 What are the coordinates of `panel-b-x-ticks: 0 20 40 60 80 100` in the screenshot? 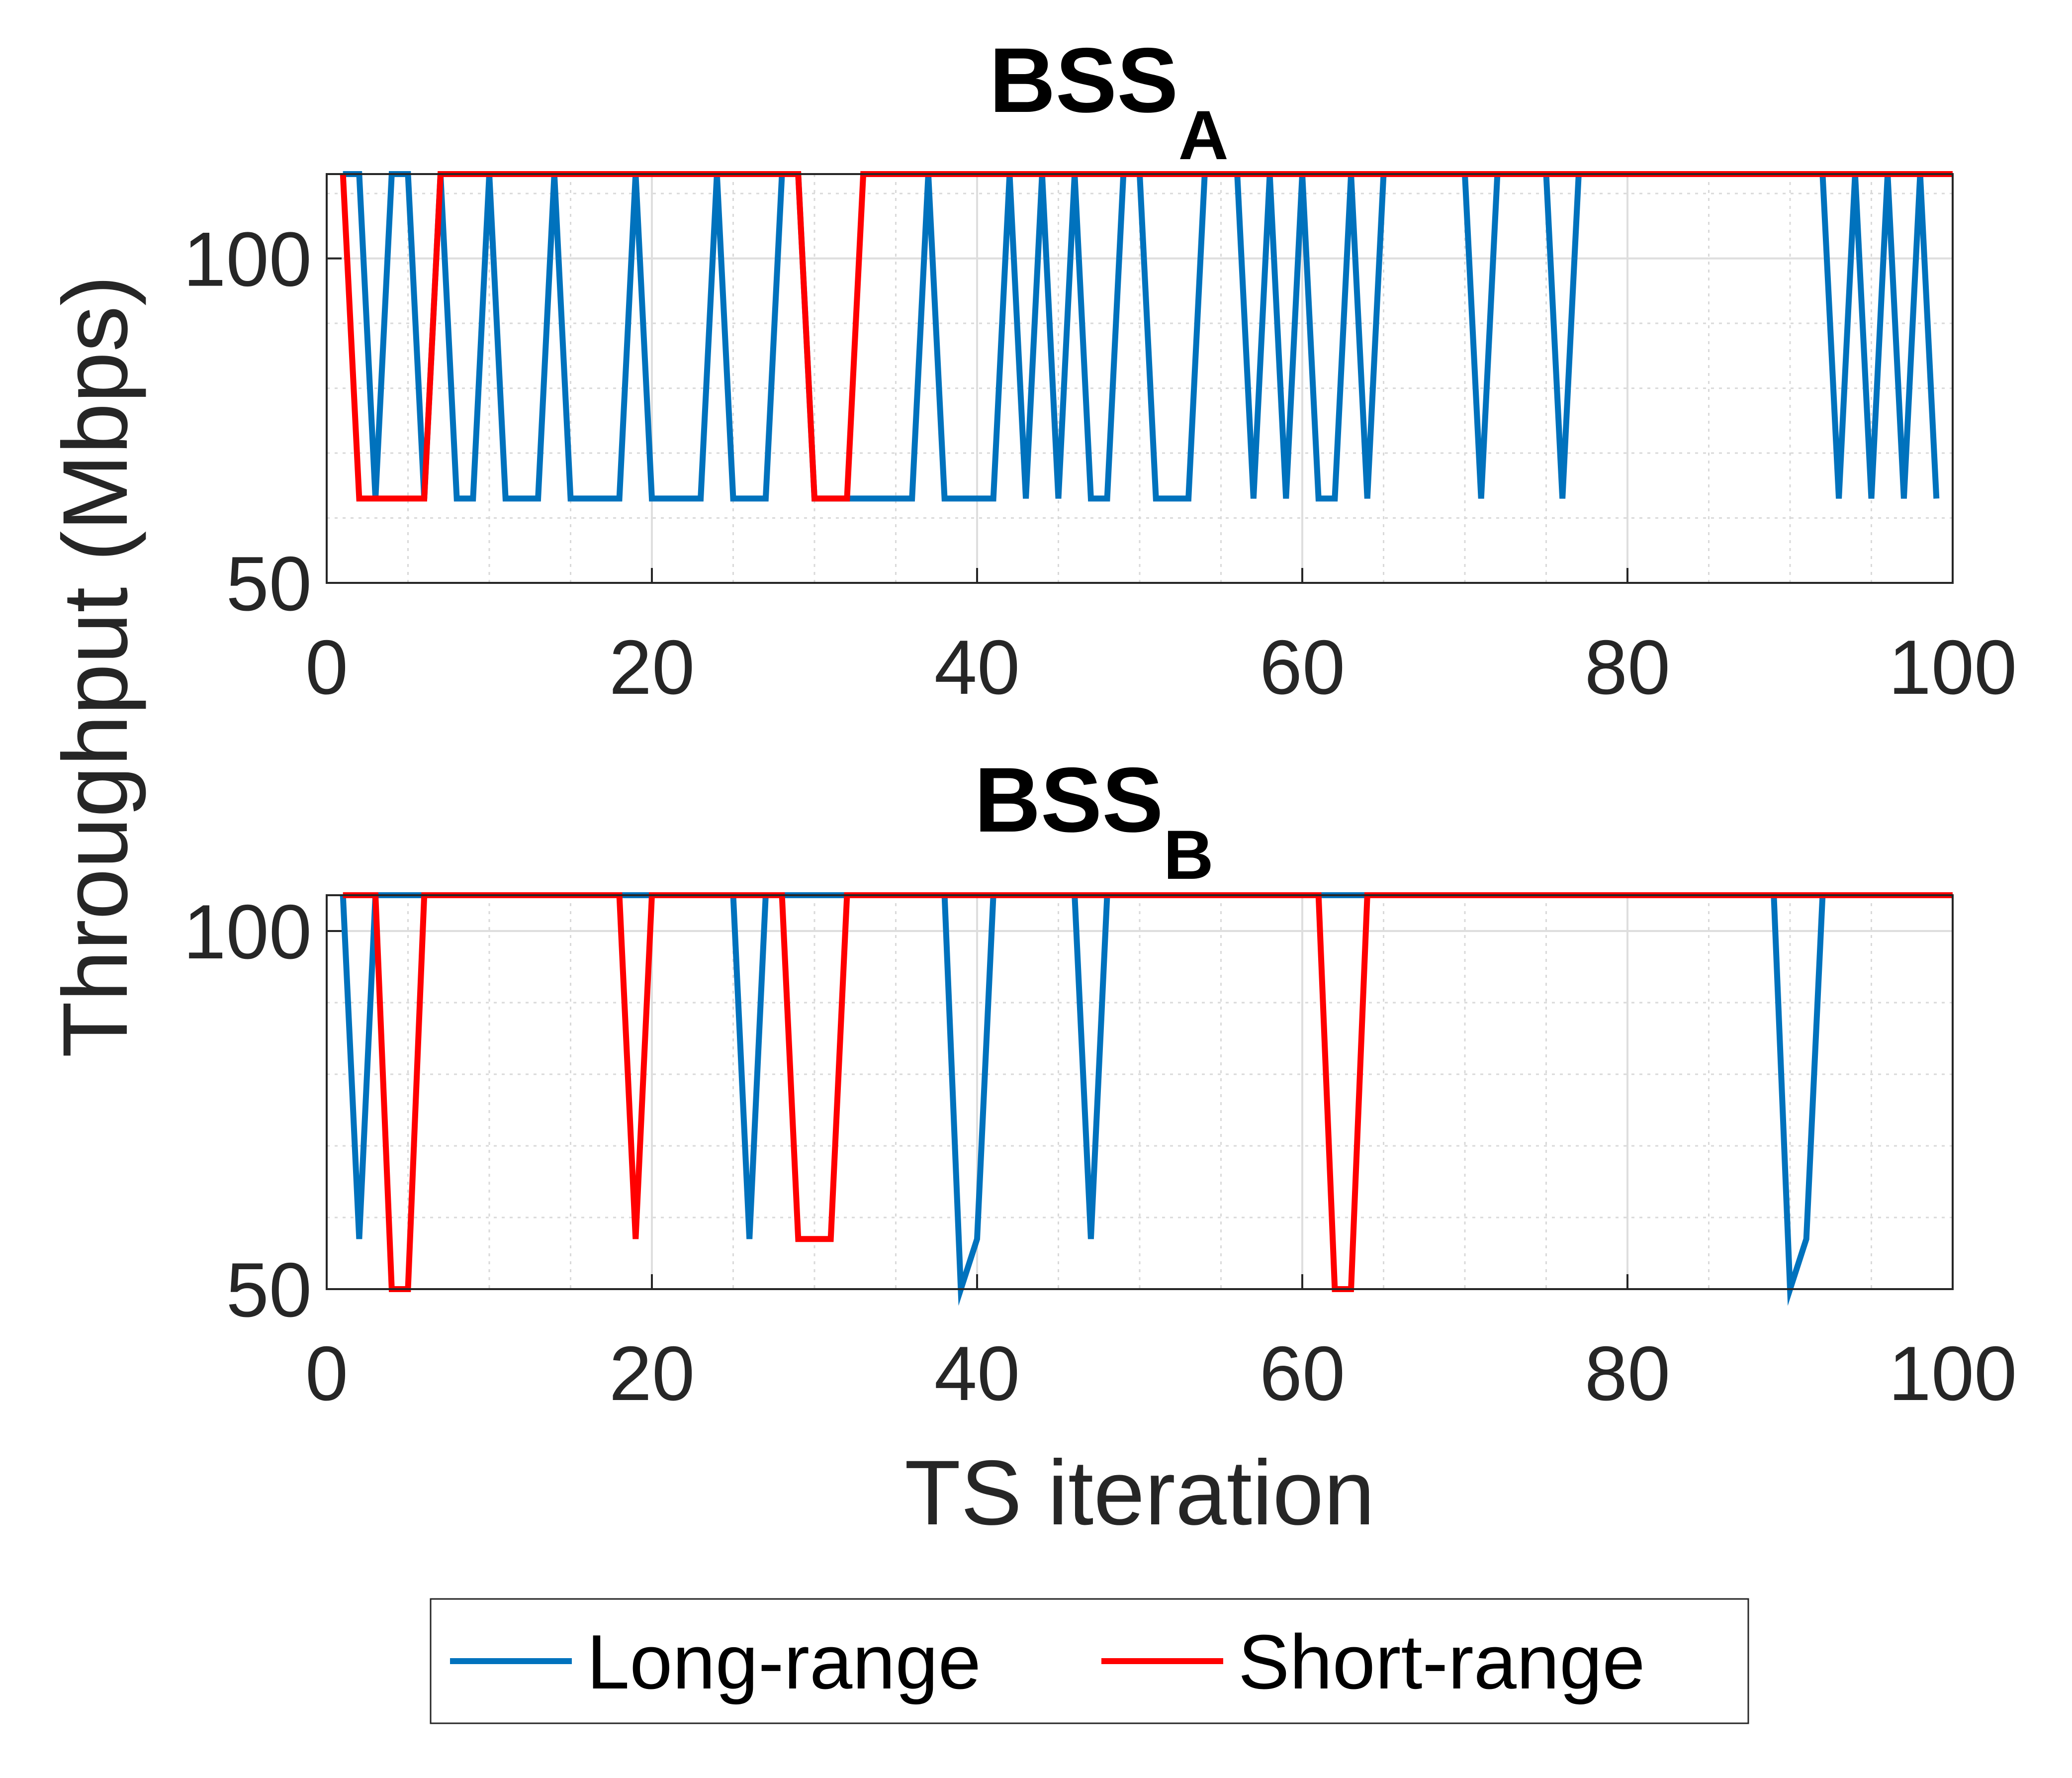 It's located at (1161, 1345).